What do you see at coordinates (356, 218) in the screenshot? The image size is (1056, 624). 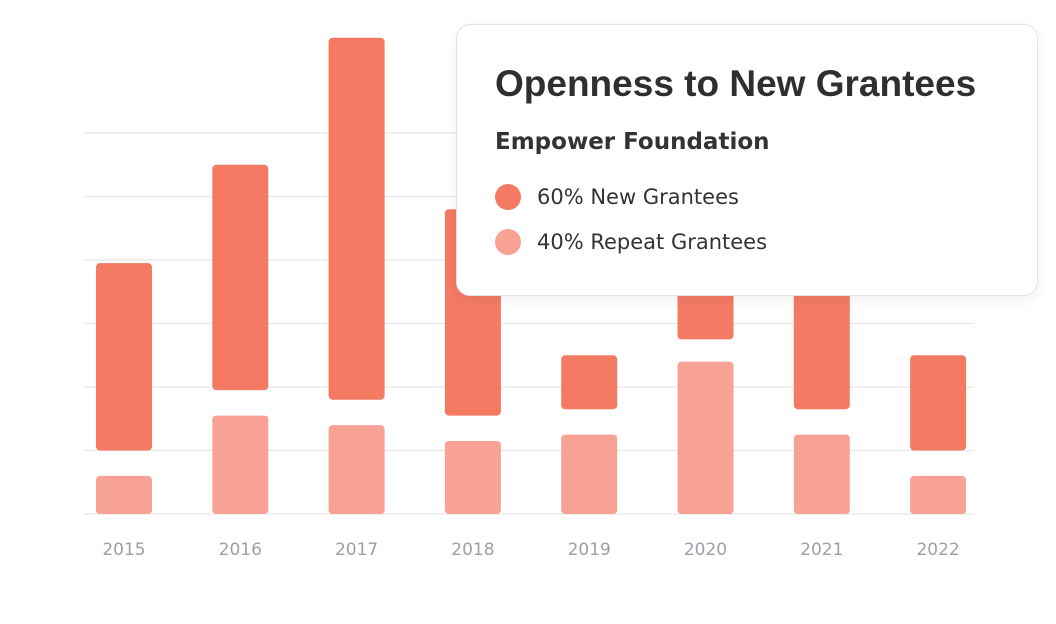 I see `bar-new-grantees-2017` at bounding box center [356, 218].